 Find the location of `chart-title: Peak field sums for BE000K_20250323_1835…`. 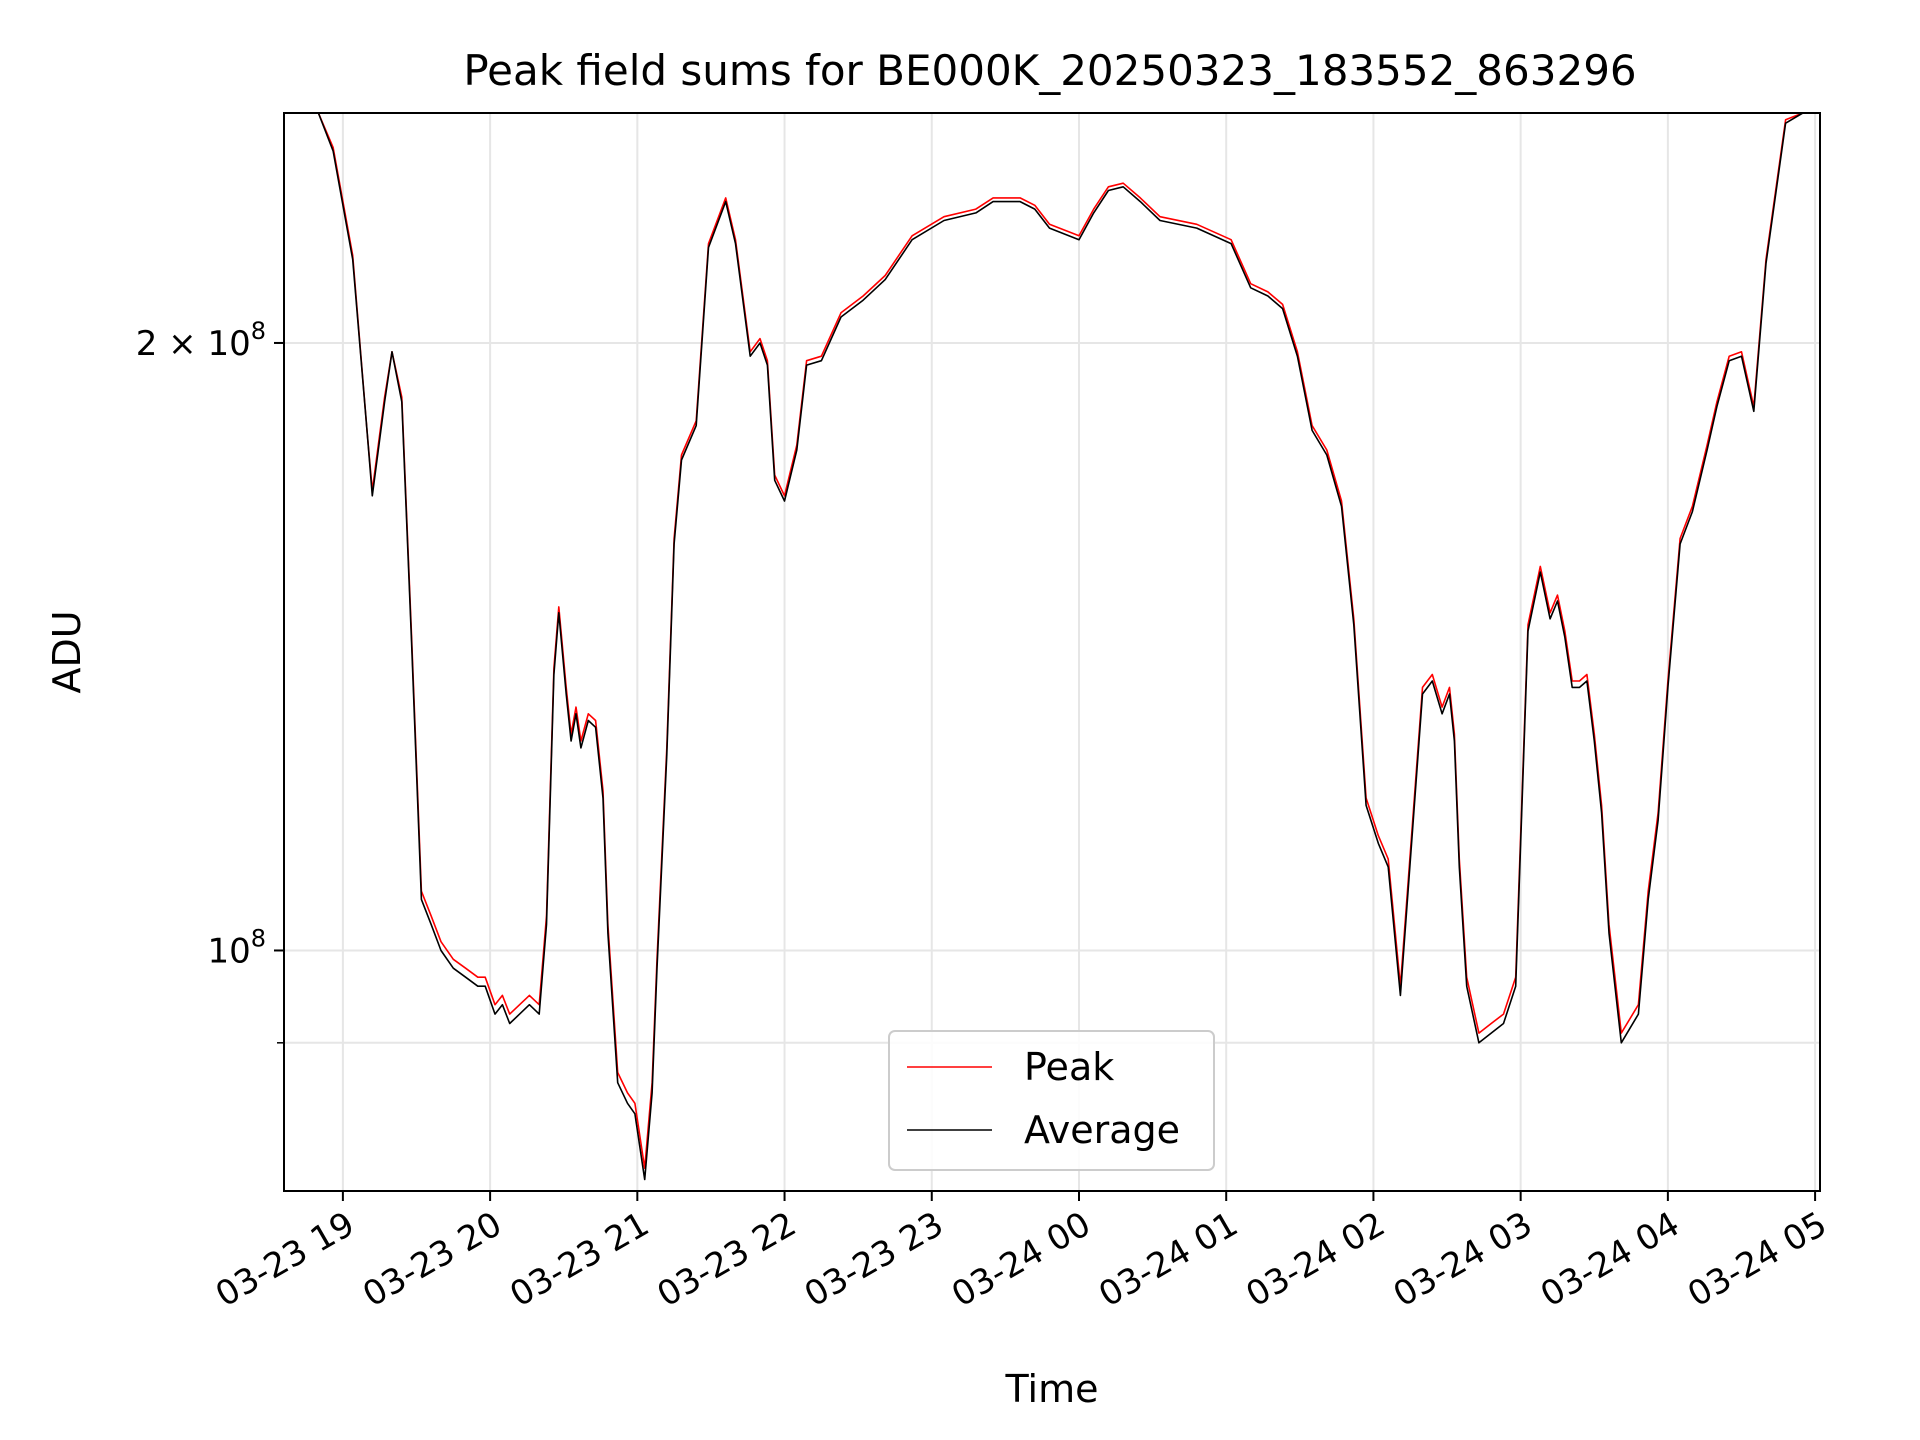

chart-title: Peak field sums for BE000K_20250323_1835… is located at coordinates (1049, 70).